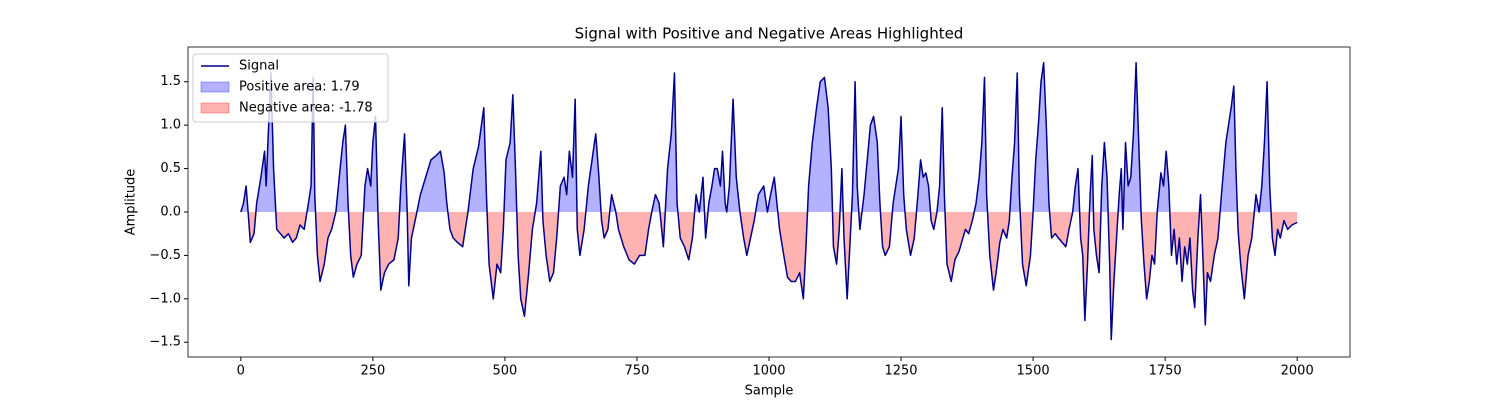  I want to click on legend-label: Positive area: 1.79, so click(299, 87).